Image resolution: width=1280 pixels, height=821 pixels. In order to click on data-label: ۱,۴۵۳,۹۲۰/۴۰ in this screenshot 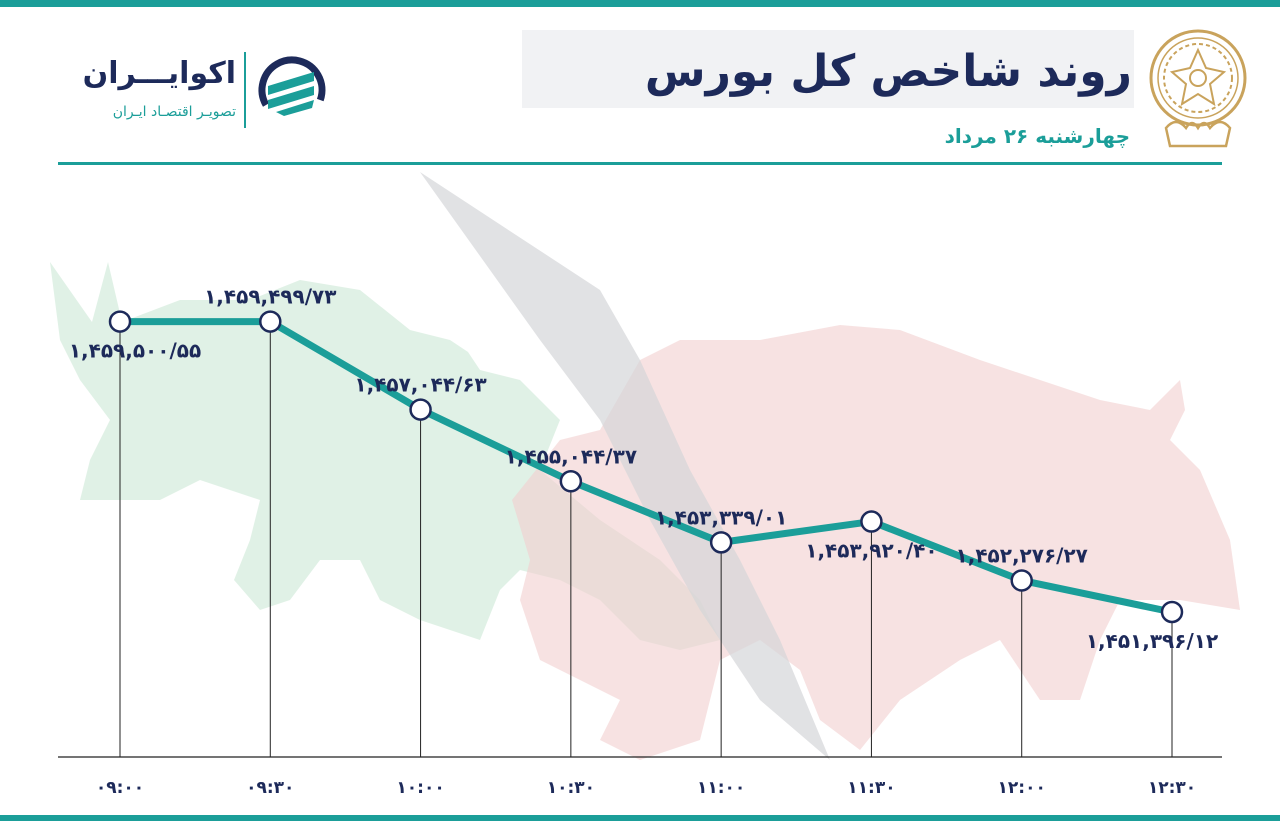, I will do `click(871, 551)`.